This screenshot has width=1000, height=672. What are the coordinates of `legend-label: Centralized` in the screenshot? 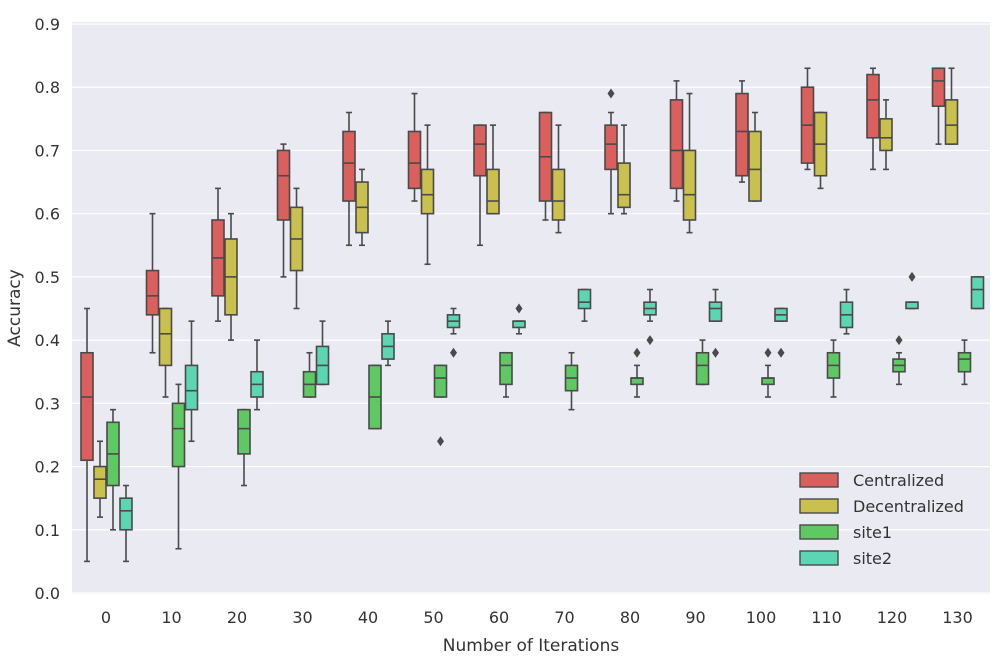 It's located at (898, 480).